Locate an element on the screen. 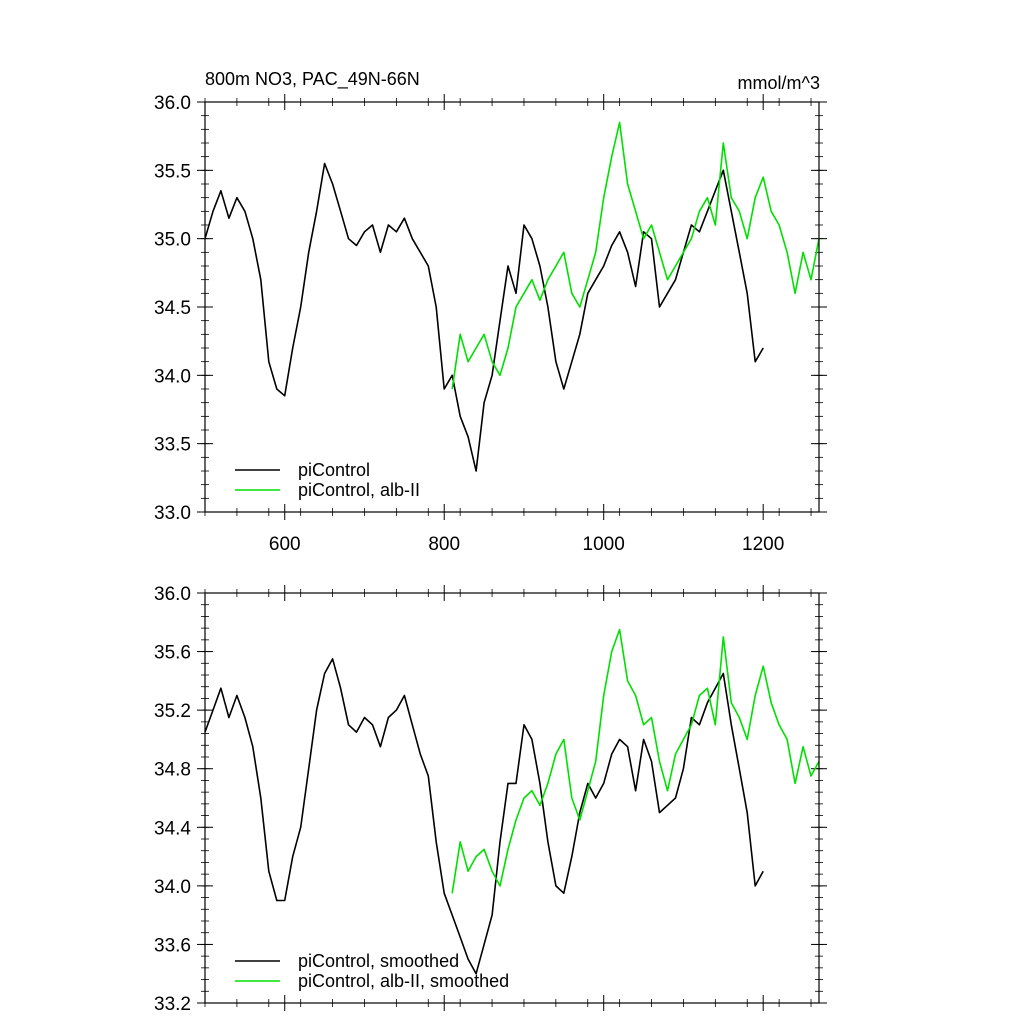 The image size is (1024, 1024). legend-label: piControl, alb-II, smoothed is located at coordinates (403, 981).